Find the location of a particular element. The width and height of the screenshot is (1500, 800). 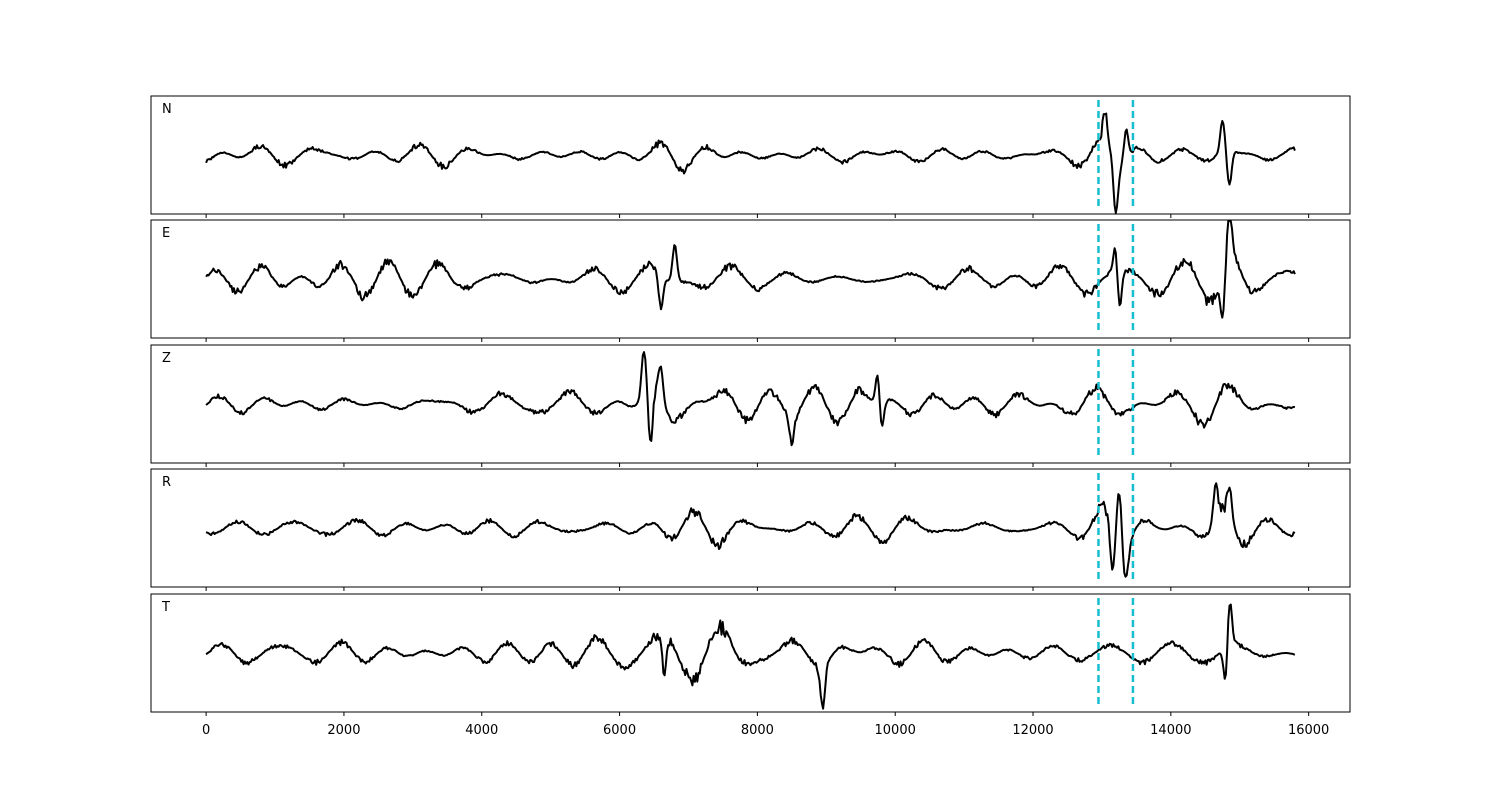

panel-n: N is located at coordinates (750, 156).